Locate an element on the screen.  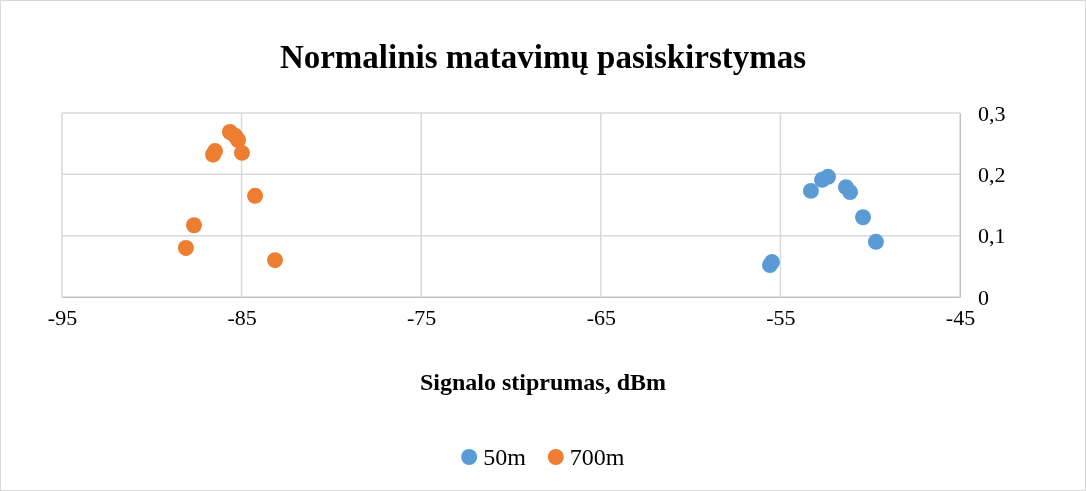
legend-label: 50m is located at coordinates (505, 457).